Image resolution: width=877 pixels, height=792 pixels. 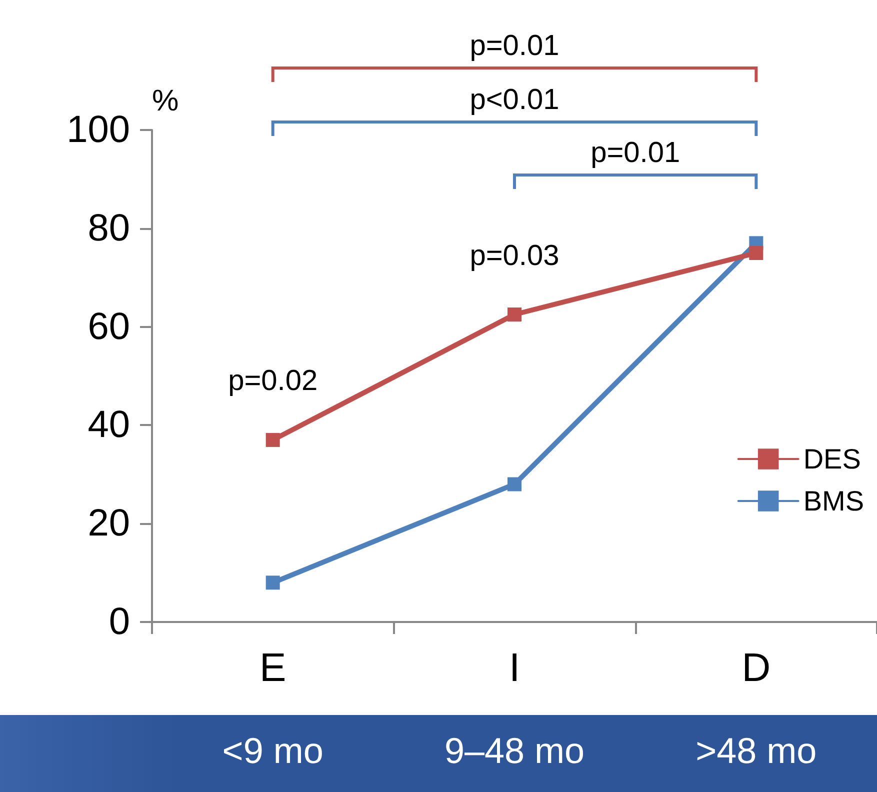 I want to click on y-tick-label: 80, so click(x=109, y=228).